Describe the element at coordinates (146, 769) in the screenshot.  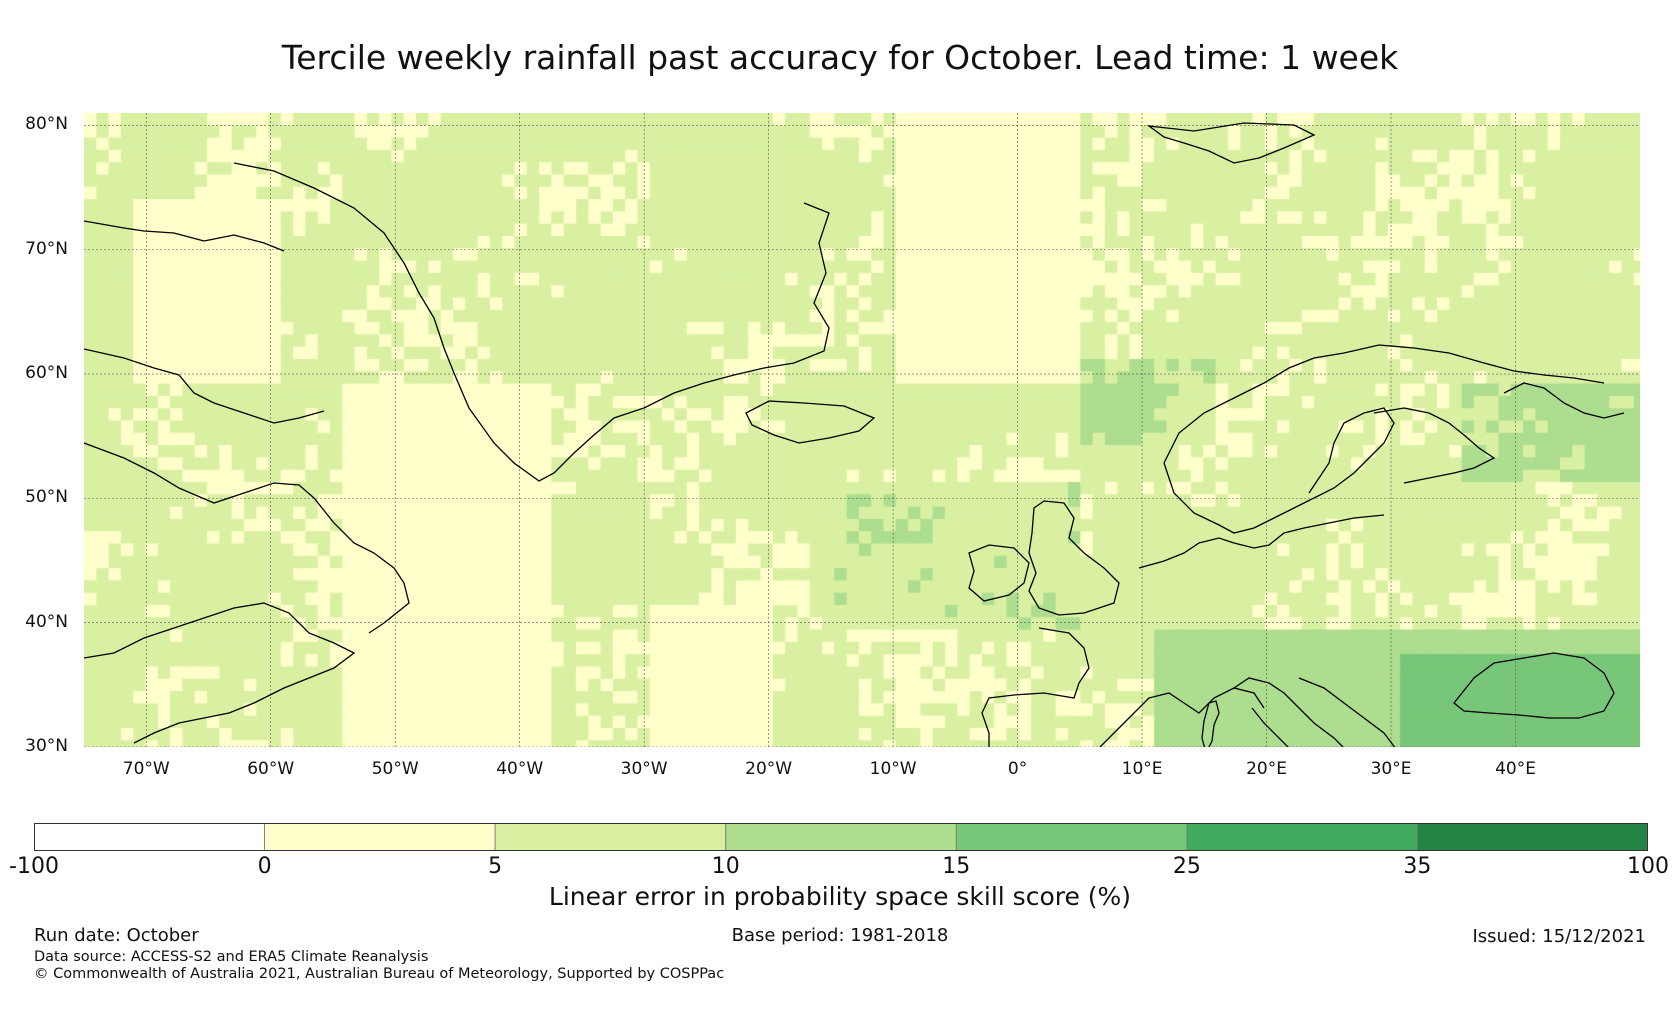
I see `longitude-tick-label: 70°W` at that location.